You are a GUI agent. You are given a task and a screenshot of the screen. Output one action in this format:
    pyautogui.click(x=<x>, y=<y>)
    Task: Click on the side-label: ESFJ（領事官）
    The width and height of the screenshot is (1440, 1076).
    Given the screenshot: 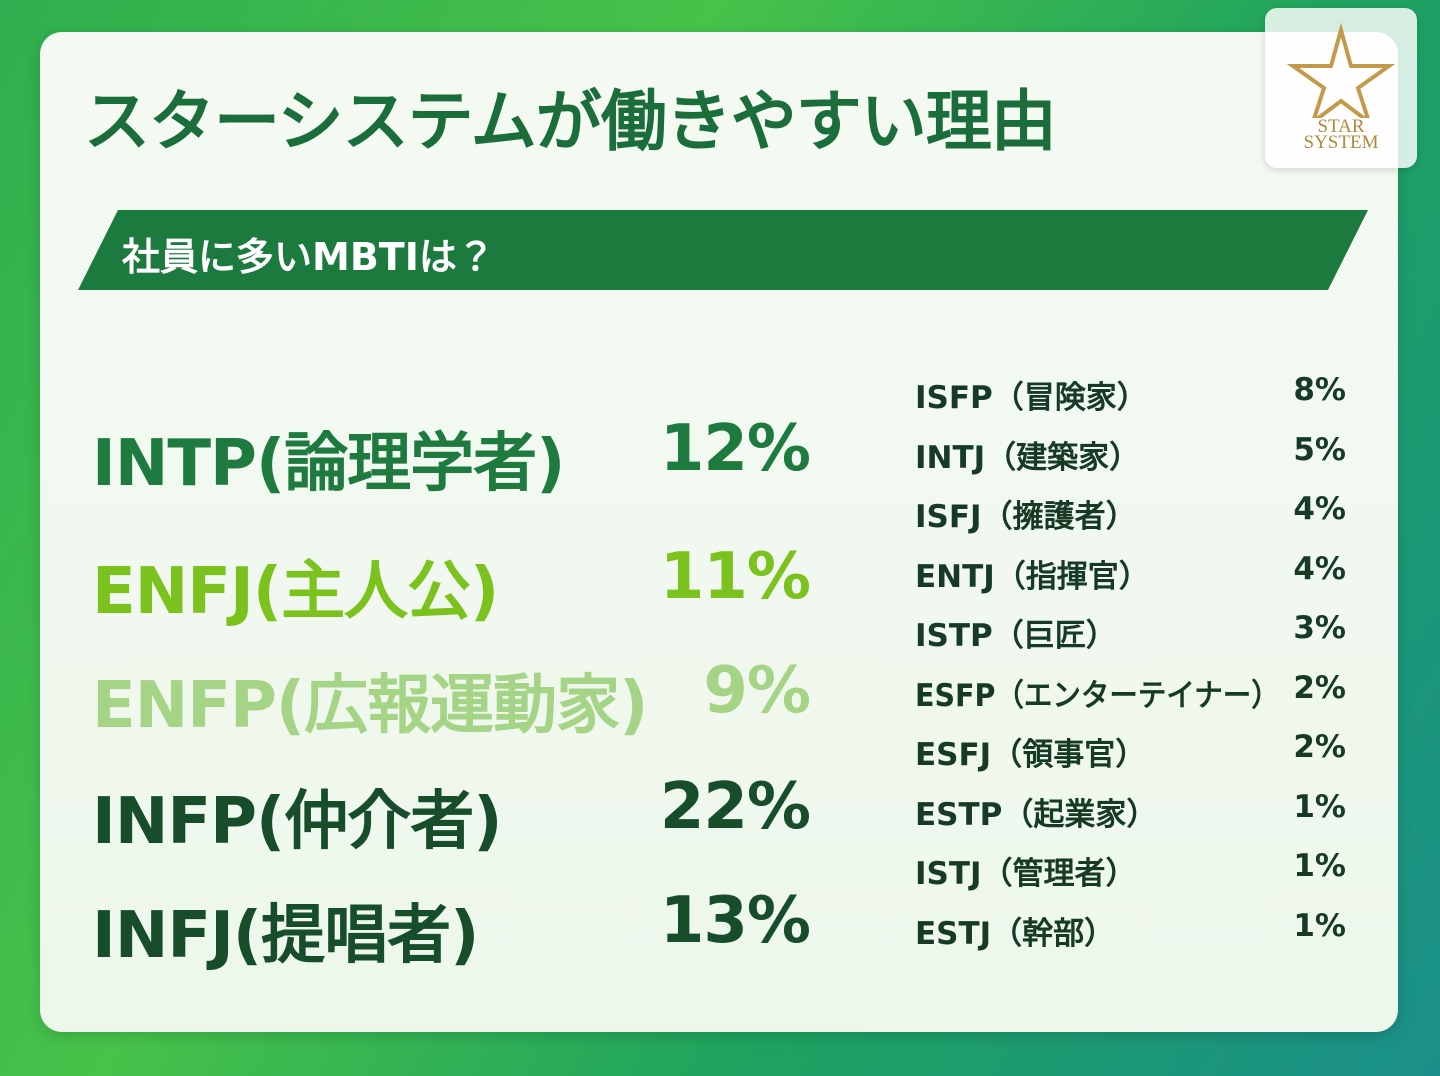 What is the action you would take?
    pyautogui.click(x=1031, y=755)
    